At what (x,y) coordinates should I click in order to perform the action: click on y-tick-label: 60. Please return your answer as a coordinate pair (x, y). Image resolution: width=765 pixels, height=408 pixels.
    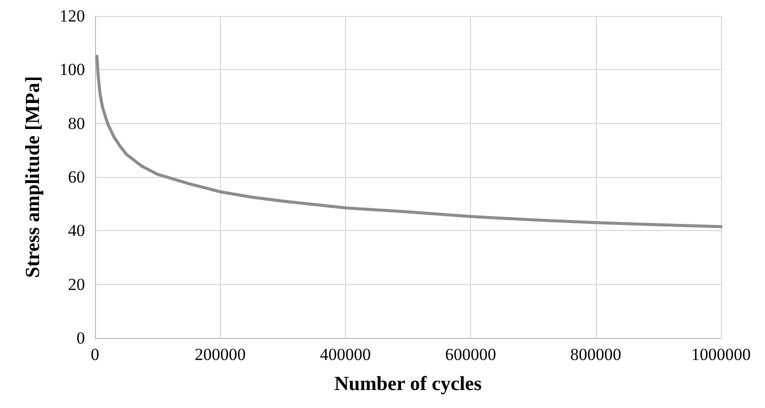
    Looking at the image, I should click on (76, 177).